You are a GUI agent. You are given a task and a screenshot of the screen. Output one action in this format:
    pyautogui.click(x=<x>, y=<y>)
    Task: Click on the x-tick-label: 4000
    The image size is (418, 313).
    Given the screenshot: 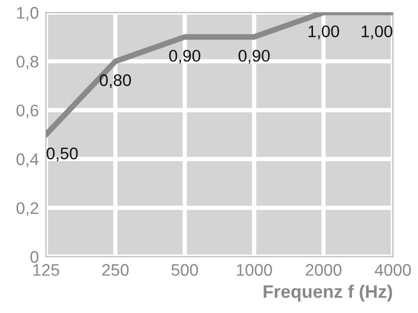 What is the action you would take?
    pyautogui.click(x=392, y=270)
    